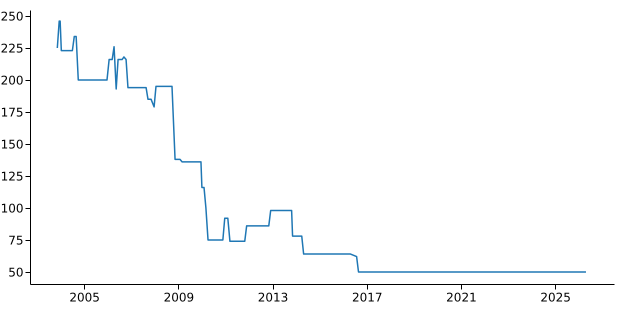  I want to click on y-tick-label: 175, so click(12, 113).